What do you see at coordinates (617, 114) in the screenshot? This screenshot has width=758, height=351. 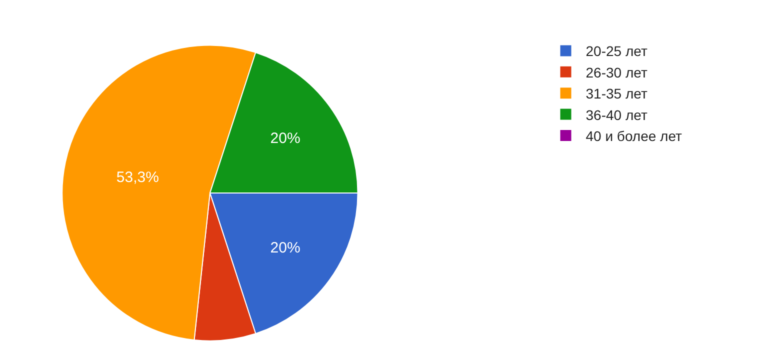 I see `legend-label: 36-40 лет` at bounding box center [617, 114].